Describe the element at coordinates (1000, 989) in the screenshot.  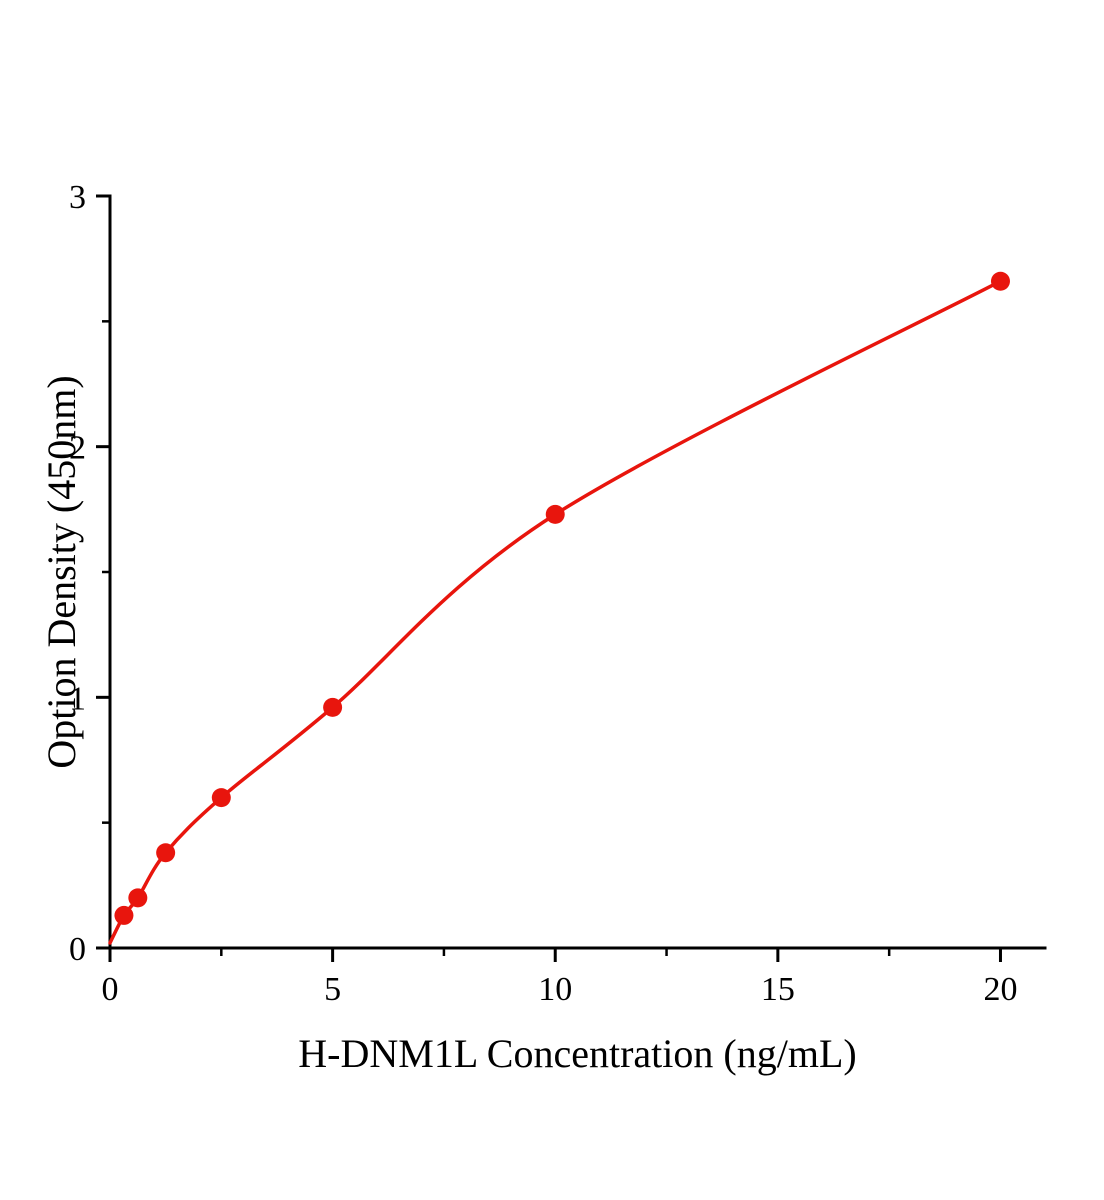
I see `x-tick-label: 20` at that location.